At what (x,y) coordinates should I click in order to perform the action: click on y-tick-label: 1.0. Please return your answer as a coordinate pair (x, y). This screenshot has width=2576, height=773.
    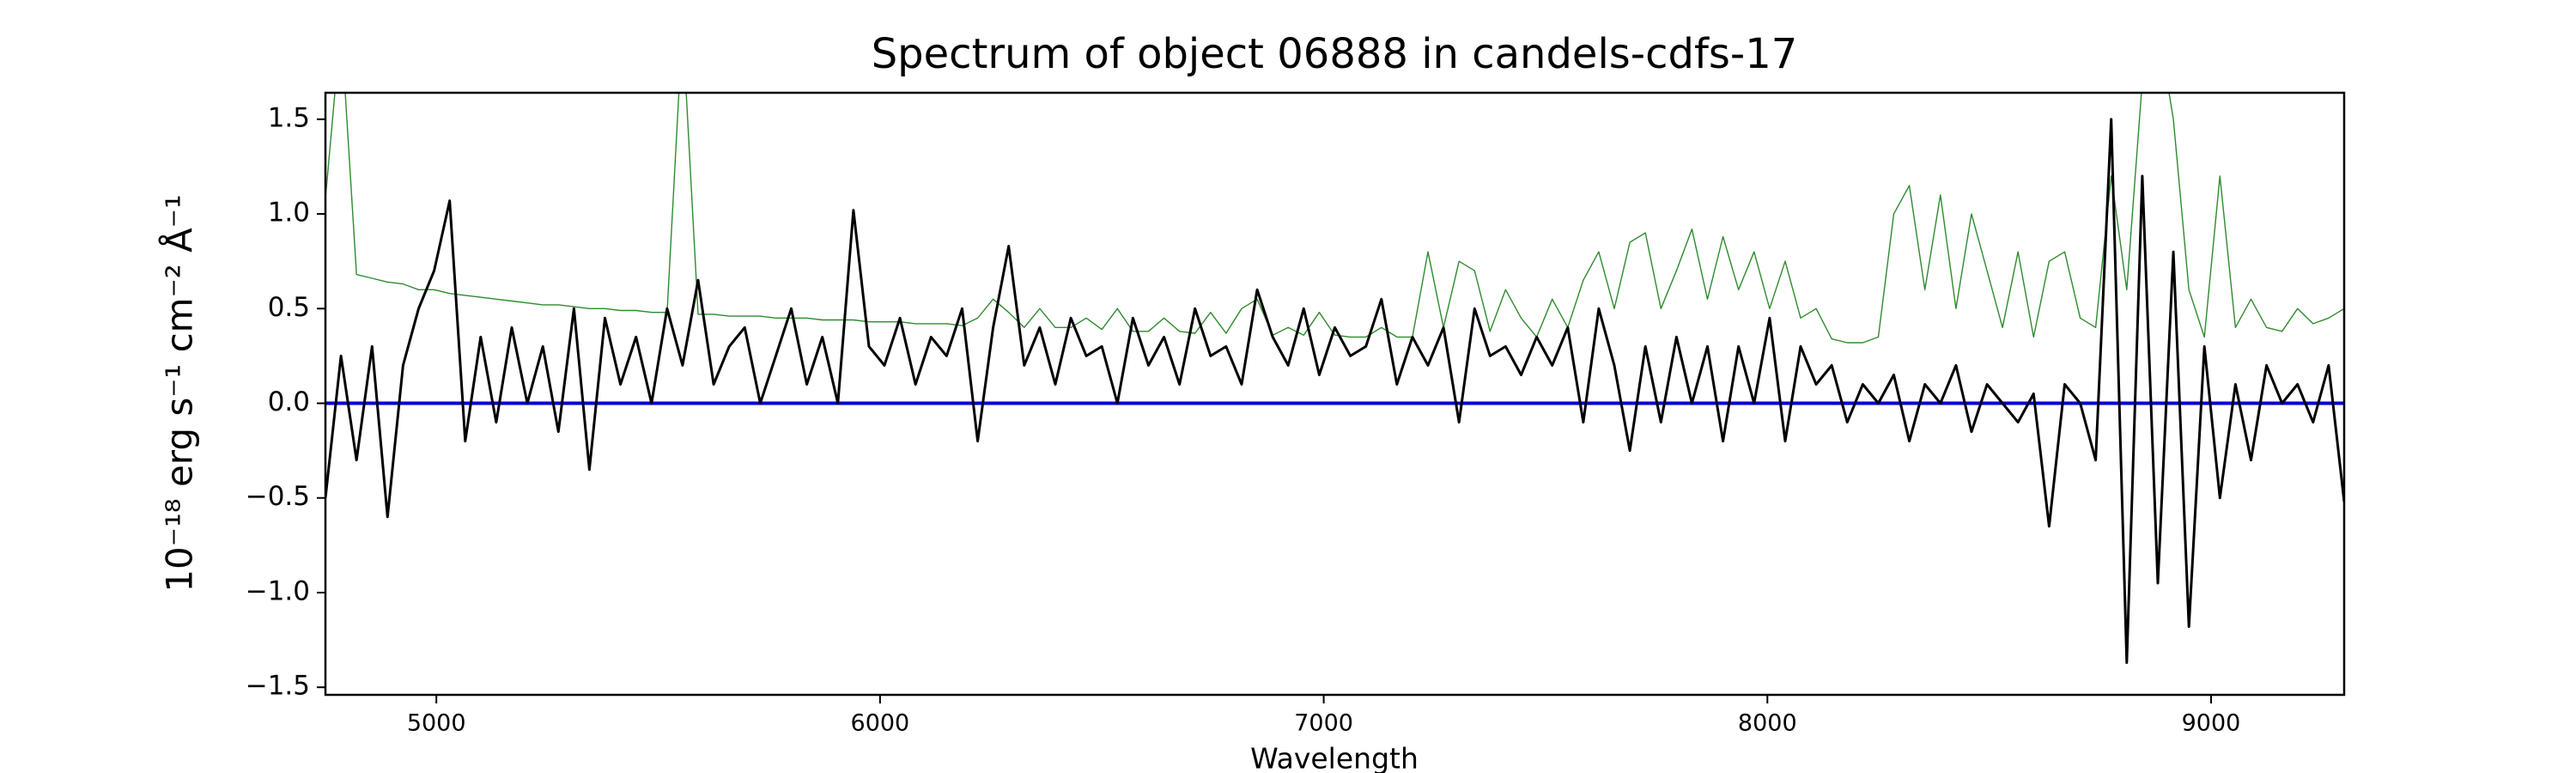
    Looking at the image, I should click on (289, 213).